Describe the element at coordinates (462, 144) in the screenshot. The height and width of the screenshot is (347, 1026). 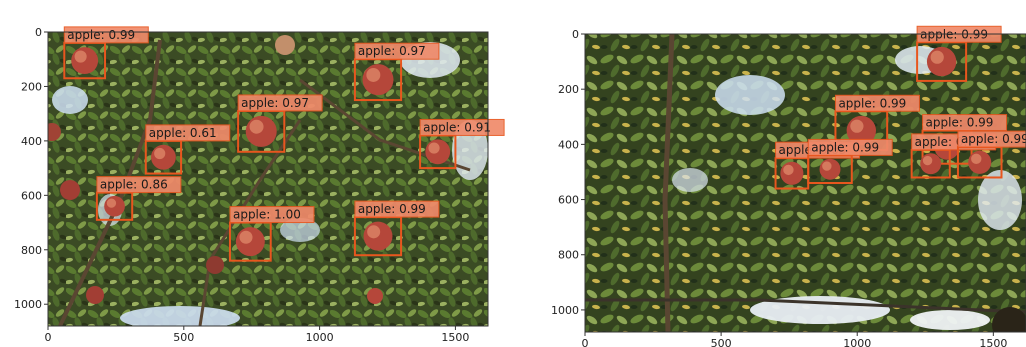
I see `detection: apple: 0.91` at that location.